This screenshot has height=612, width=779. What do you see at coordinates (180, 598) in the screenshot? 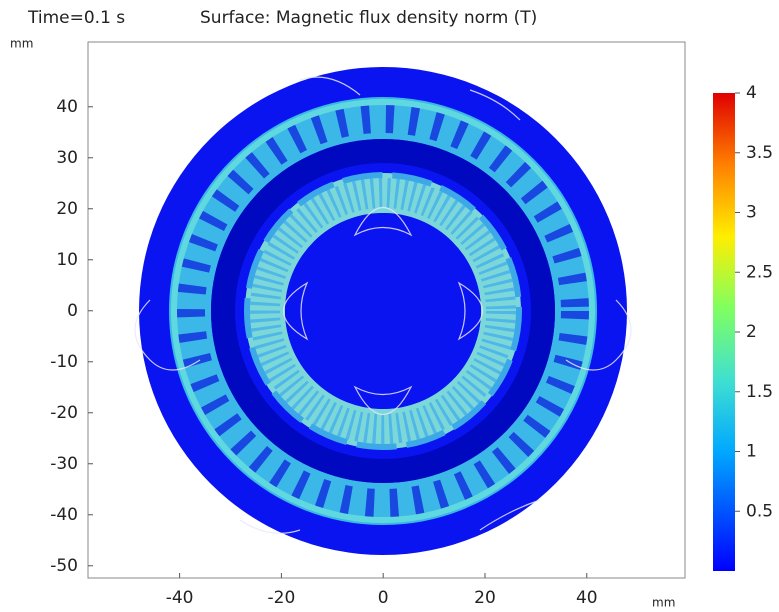
I see `x-tick-label: -40` at bounding box center [180, 598].